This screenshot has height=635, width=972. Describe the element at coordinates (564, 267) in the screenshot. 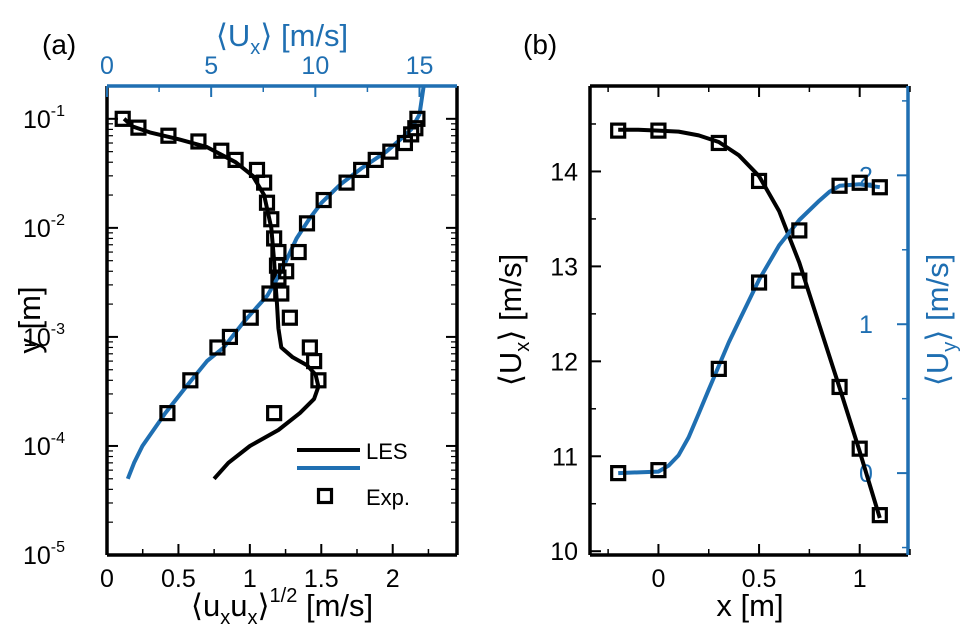

I see `y-left-tick-label: 13` at that location.